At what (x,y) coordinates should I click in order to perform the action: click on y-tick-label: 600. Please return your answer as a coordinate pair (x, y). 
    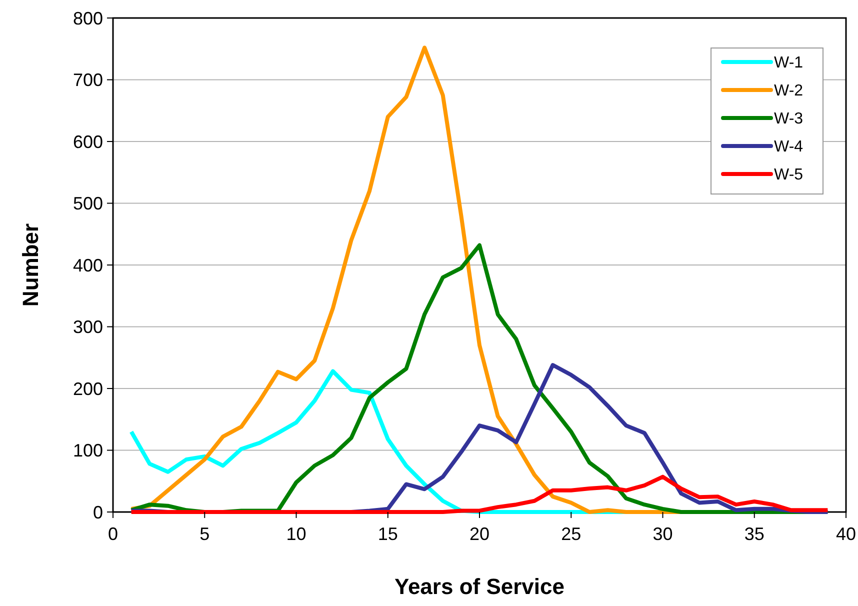
    Looking at the image, I should click on (87, 142).